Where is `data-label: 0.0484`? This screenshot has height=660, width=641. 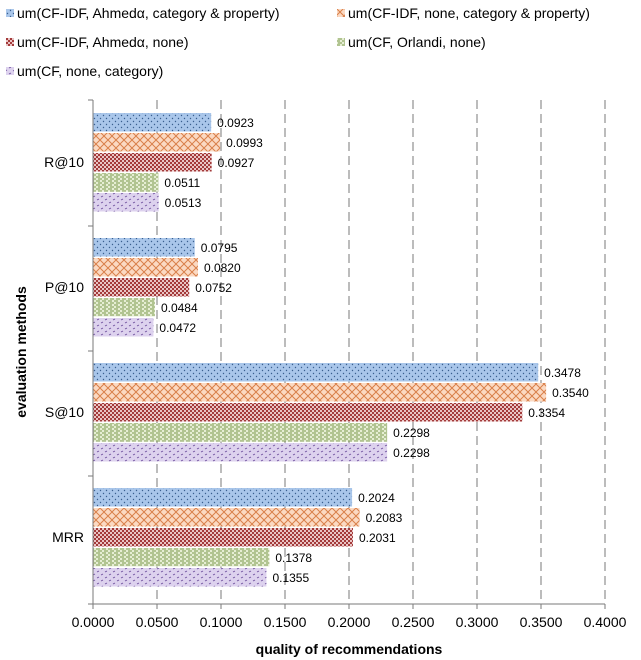 data-label: 0.0484 is located at coordinates (179, 308).